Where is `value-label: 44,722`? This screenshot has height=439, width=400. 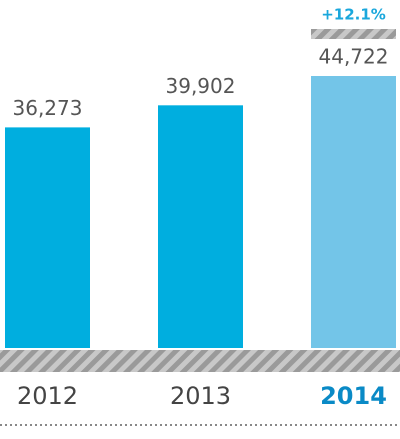
value-label: 44,722 is located at coordinates (354, 57).